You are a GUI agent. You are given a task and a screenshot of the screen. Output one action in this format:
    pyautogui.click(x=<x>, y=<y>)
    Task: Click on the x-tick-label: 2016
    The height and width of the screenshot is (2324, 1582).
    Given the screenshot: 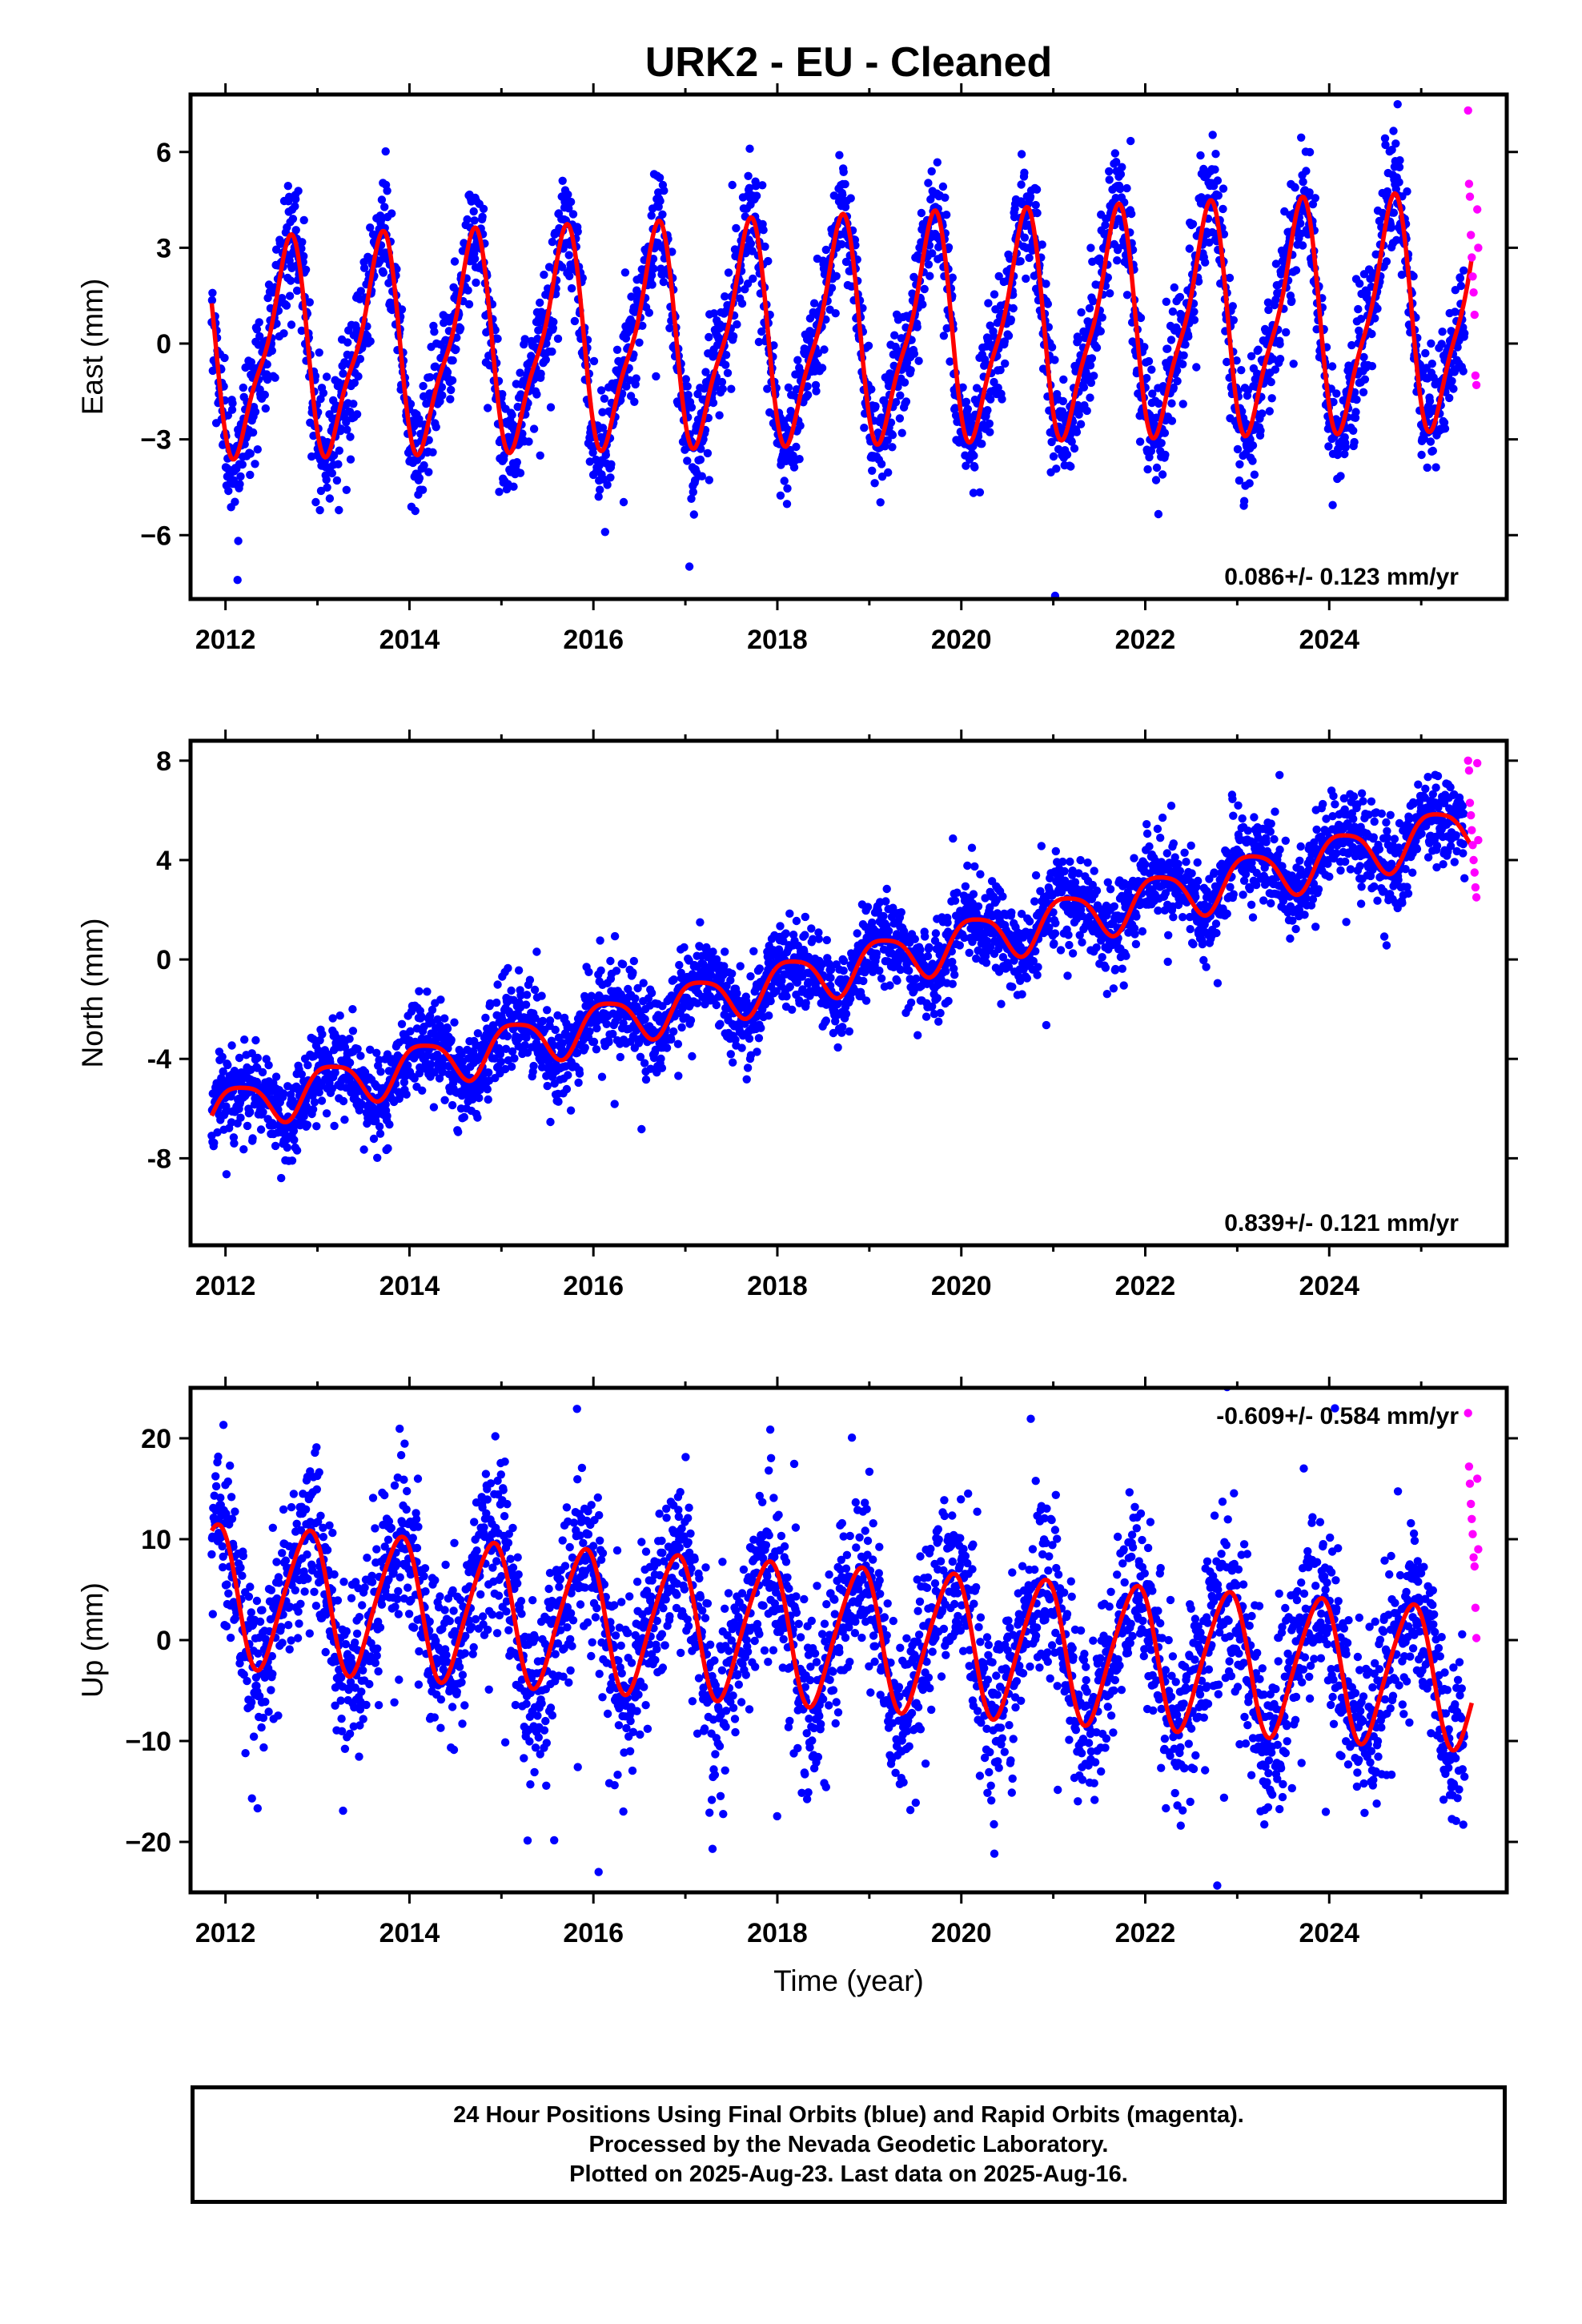 What is the action you would take?
    pyautogui.click(x=593, y=640)
    